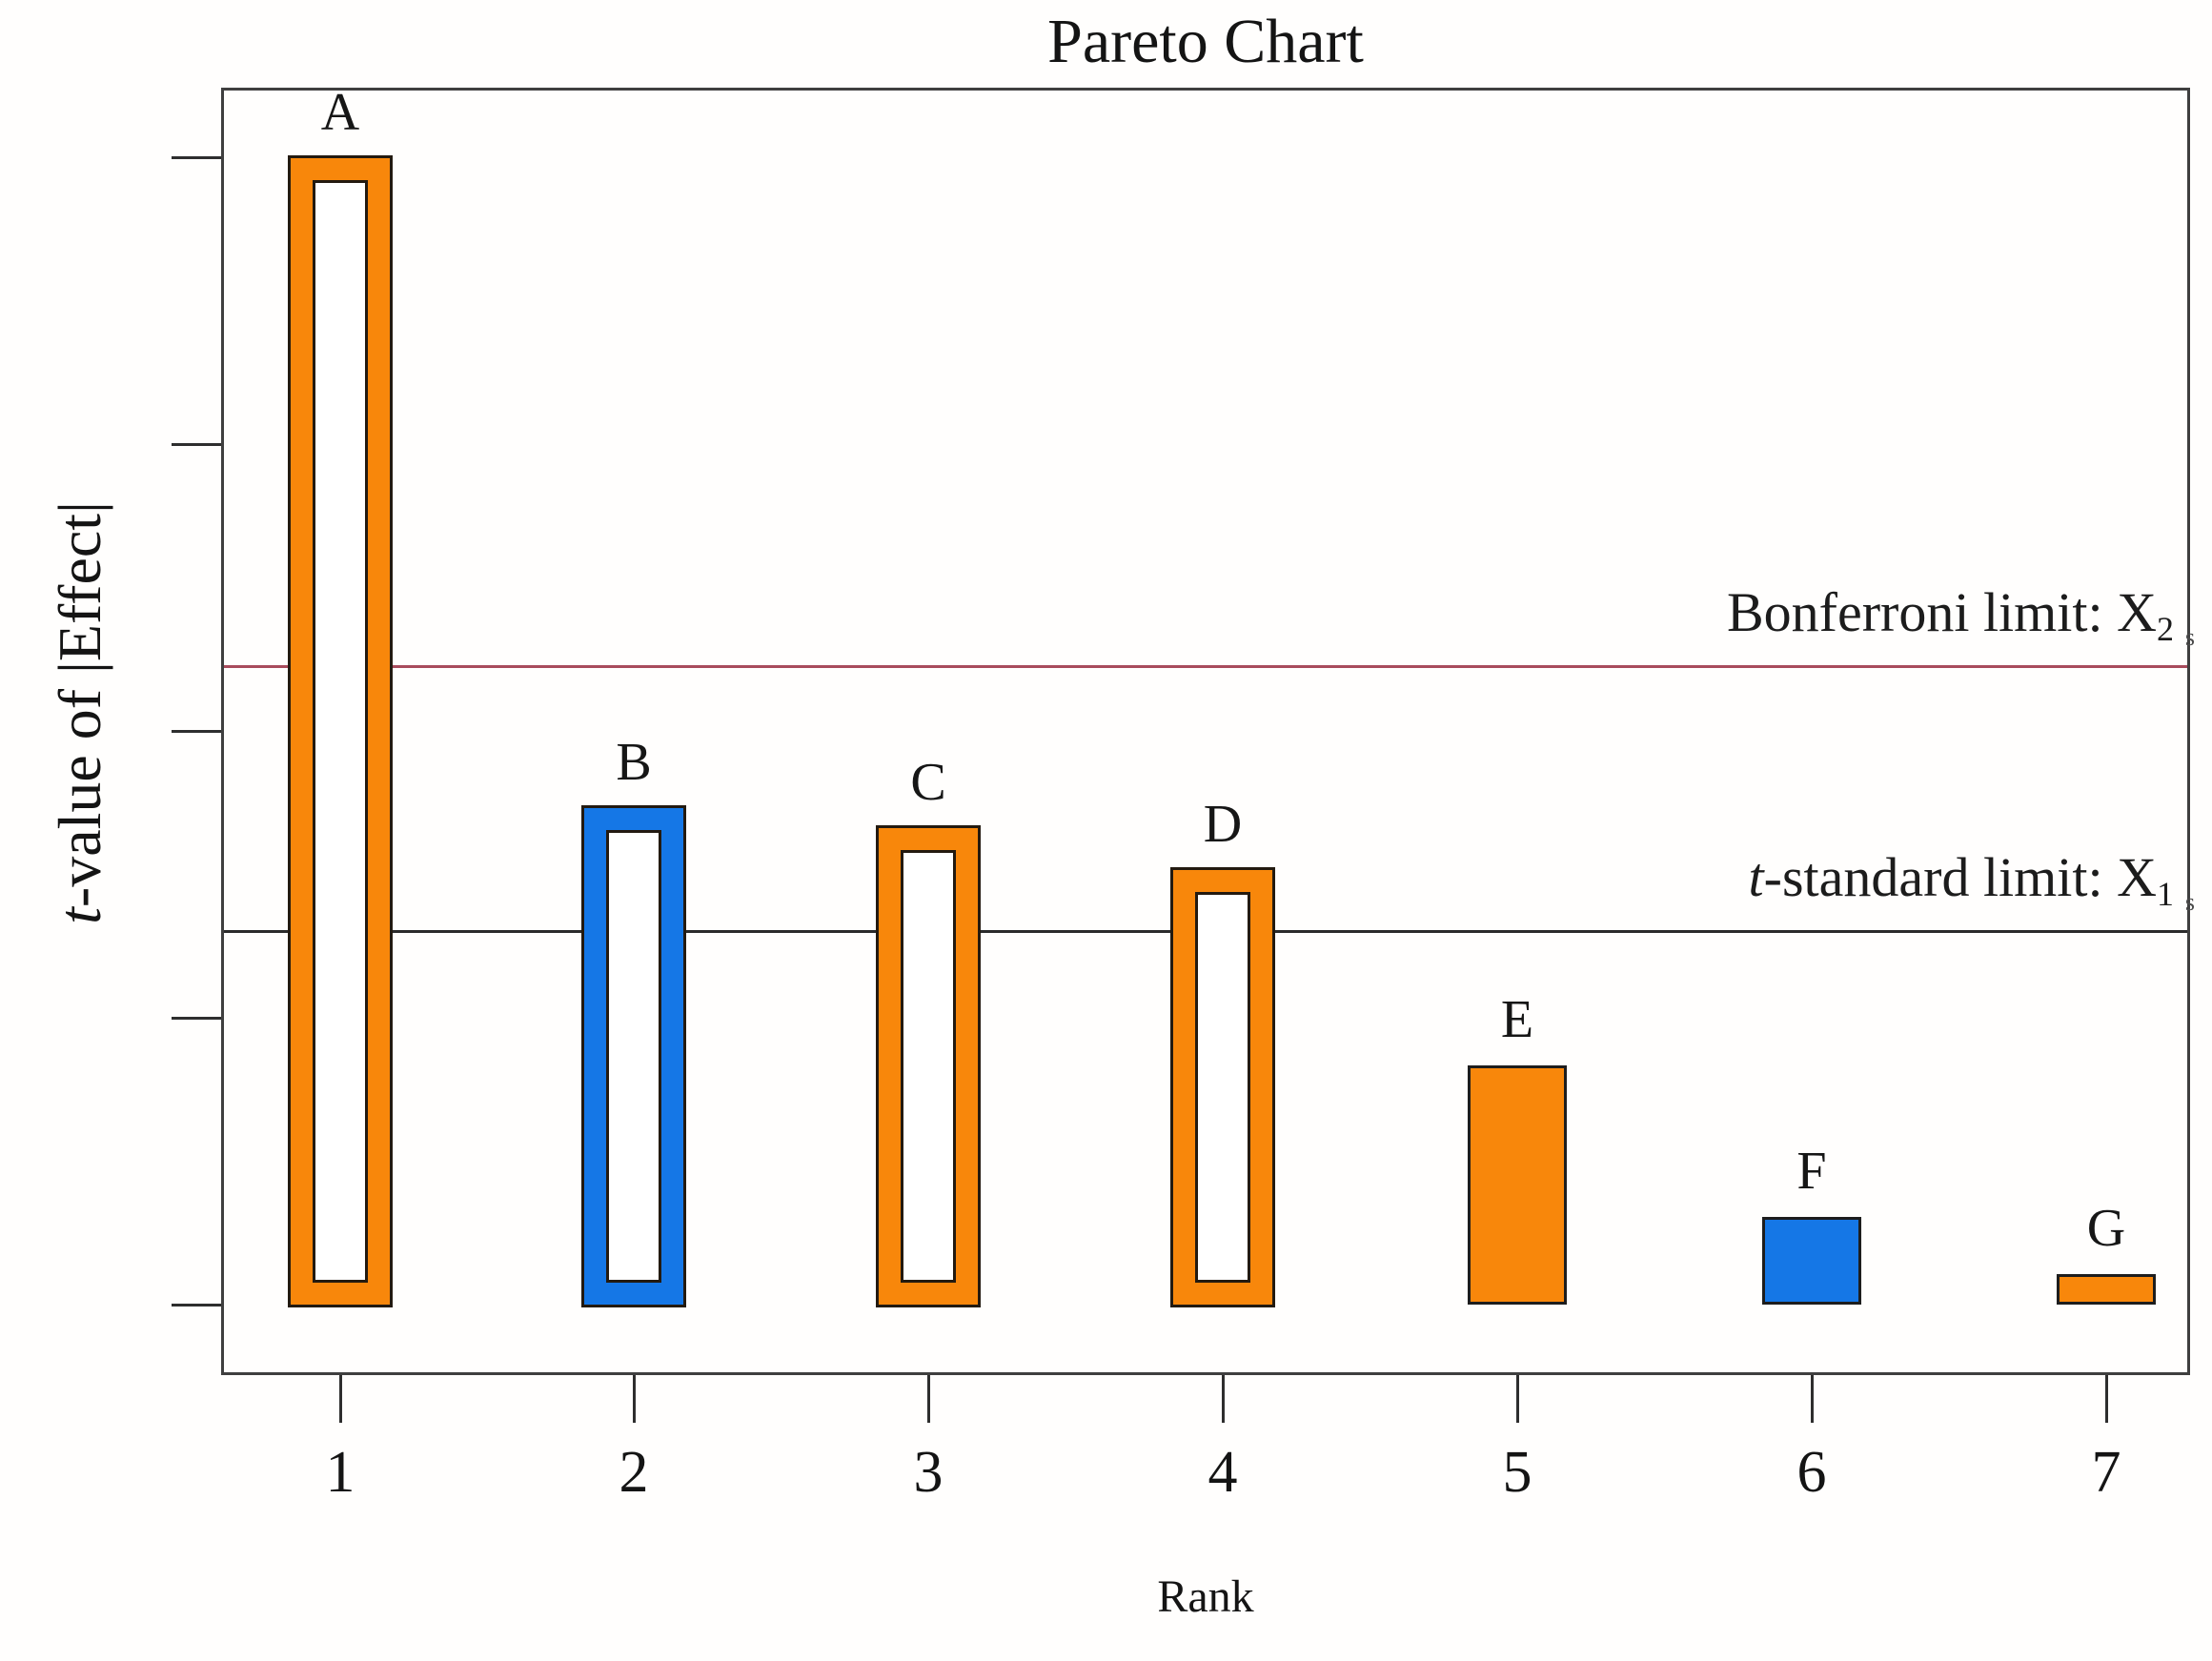 The height and width of the screenshot is (1661, 2212). What do you see at coordinates (634, 763) in the screenshot?
I see `bar-label-b: B` at bounding box center [634, 763].